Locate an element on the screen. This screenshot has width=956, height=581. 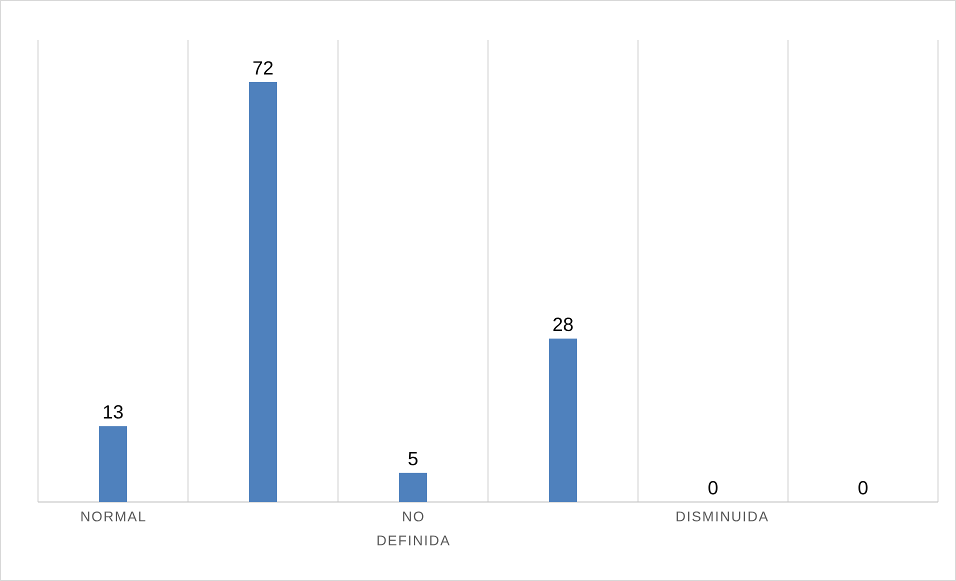
data-label: 28 is located at coordinates (563, 325).